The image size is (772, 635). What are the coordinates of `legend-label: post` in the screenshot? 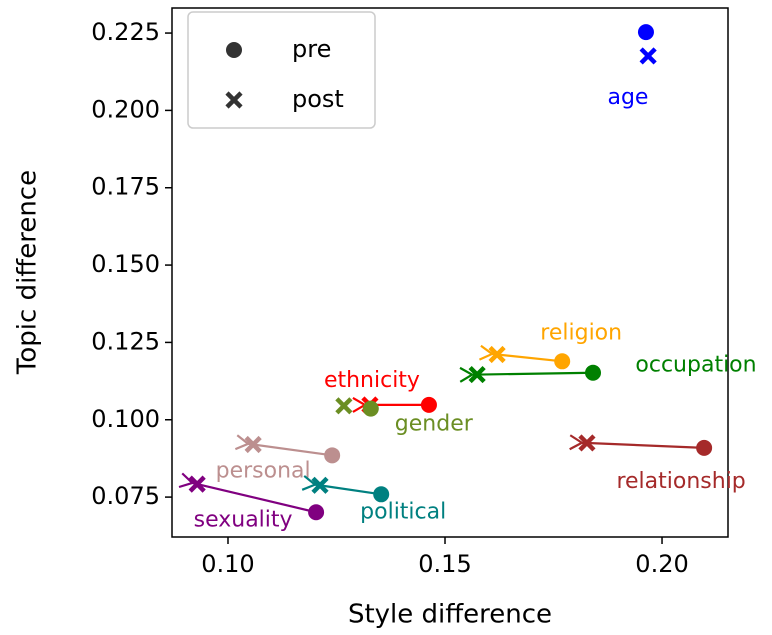 It's located at (318, 99).